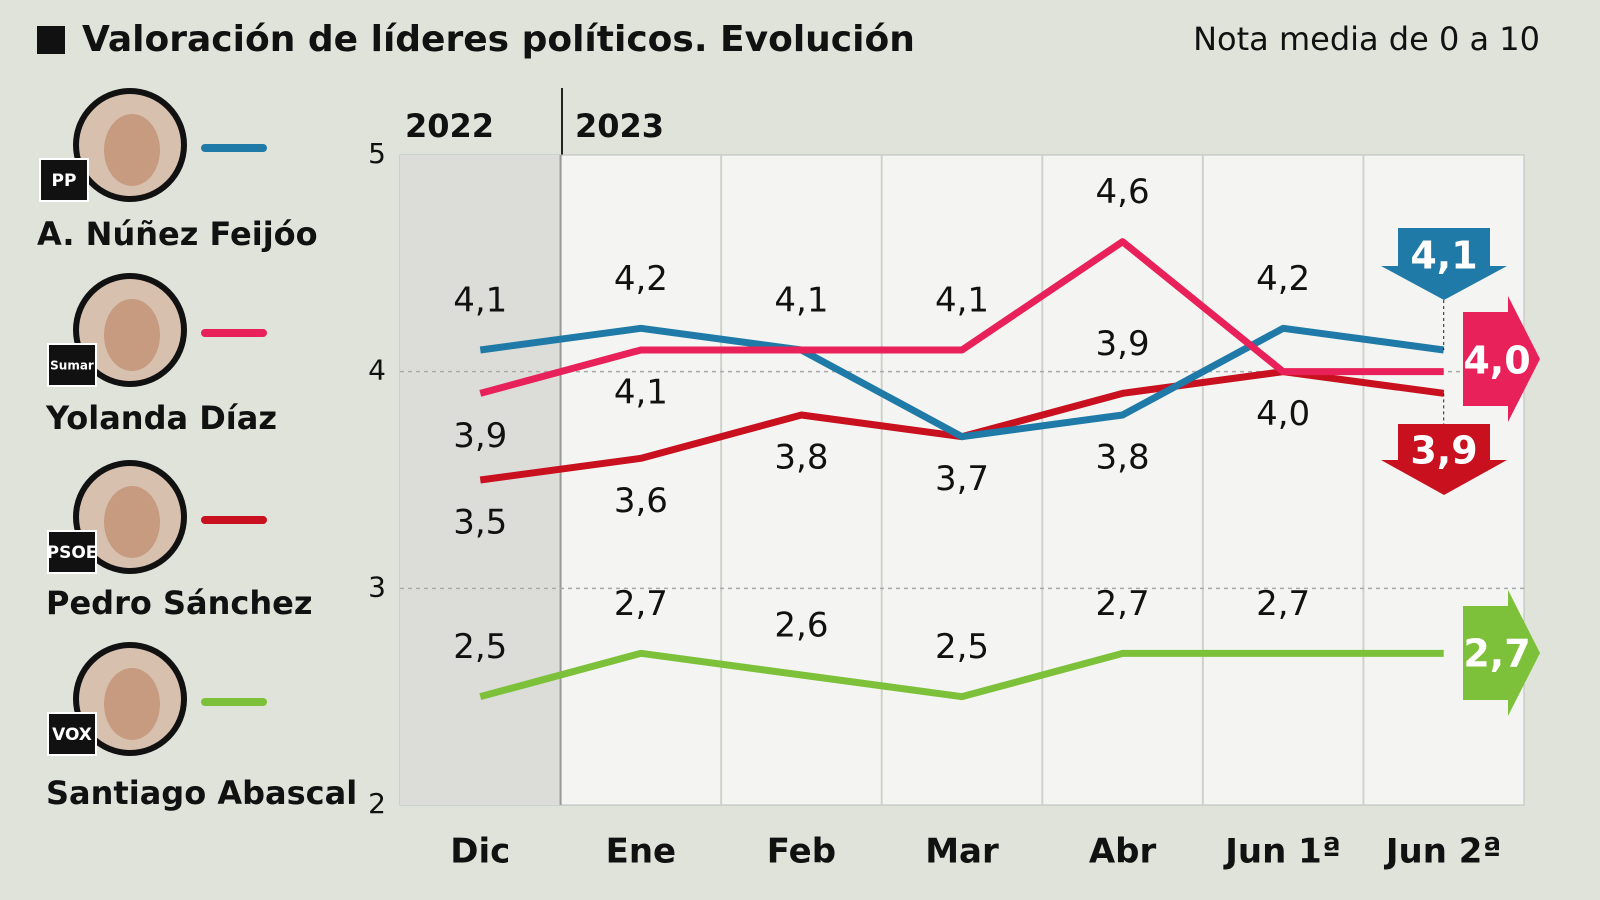  I want to click on x-tick-label: Jun 1ª, so click(1282, 852).